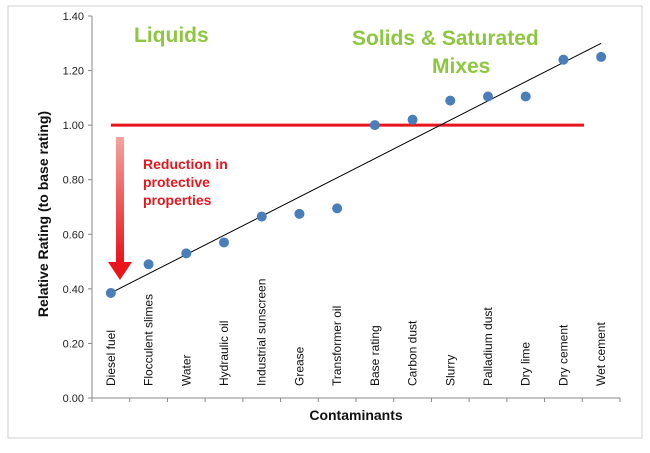 The width and height of the screenshot is (650, 453). Describe the element at coordinates (120, 271) in the screenshot. I see `reduction-arrow-head` at that location.